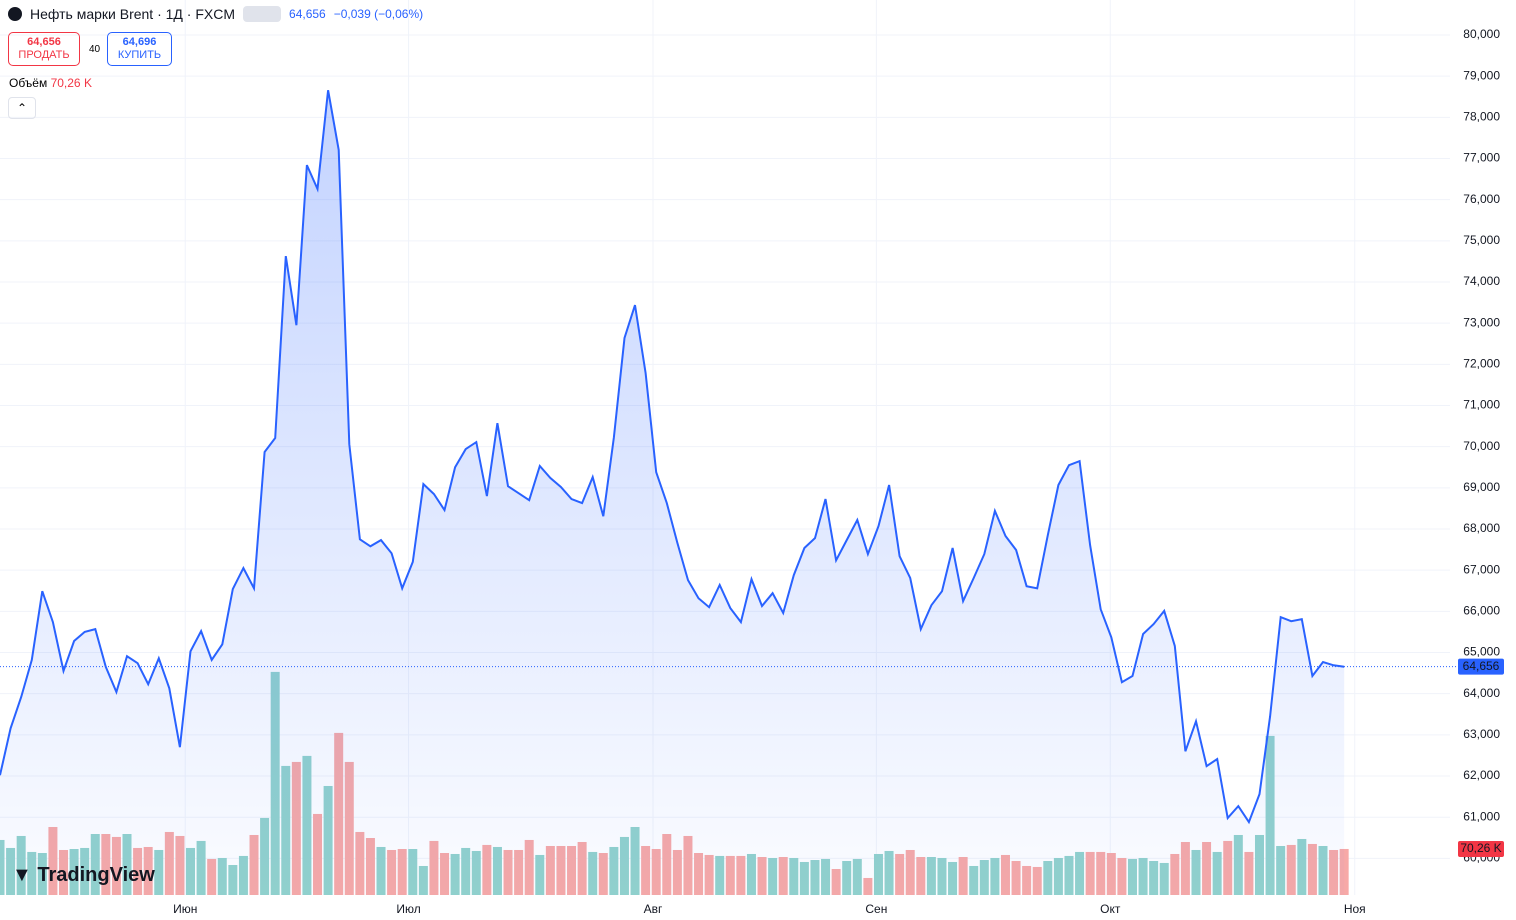 The image size is (1516, 920). Describe the element at coordinates (1481, 693) in the screenshot. I see `y-tick-label: 64,000` at that location.